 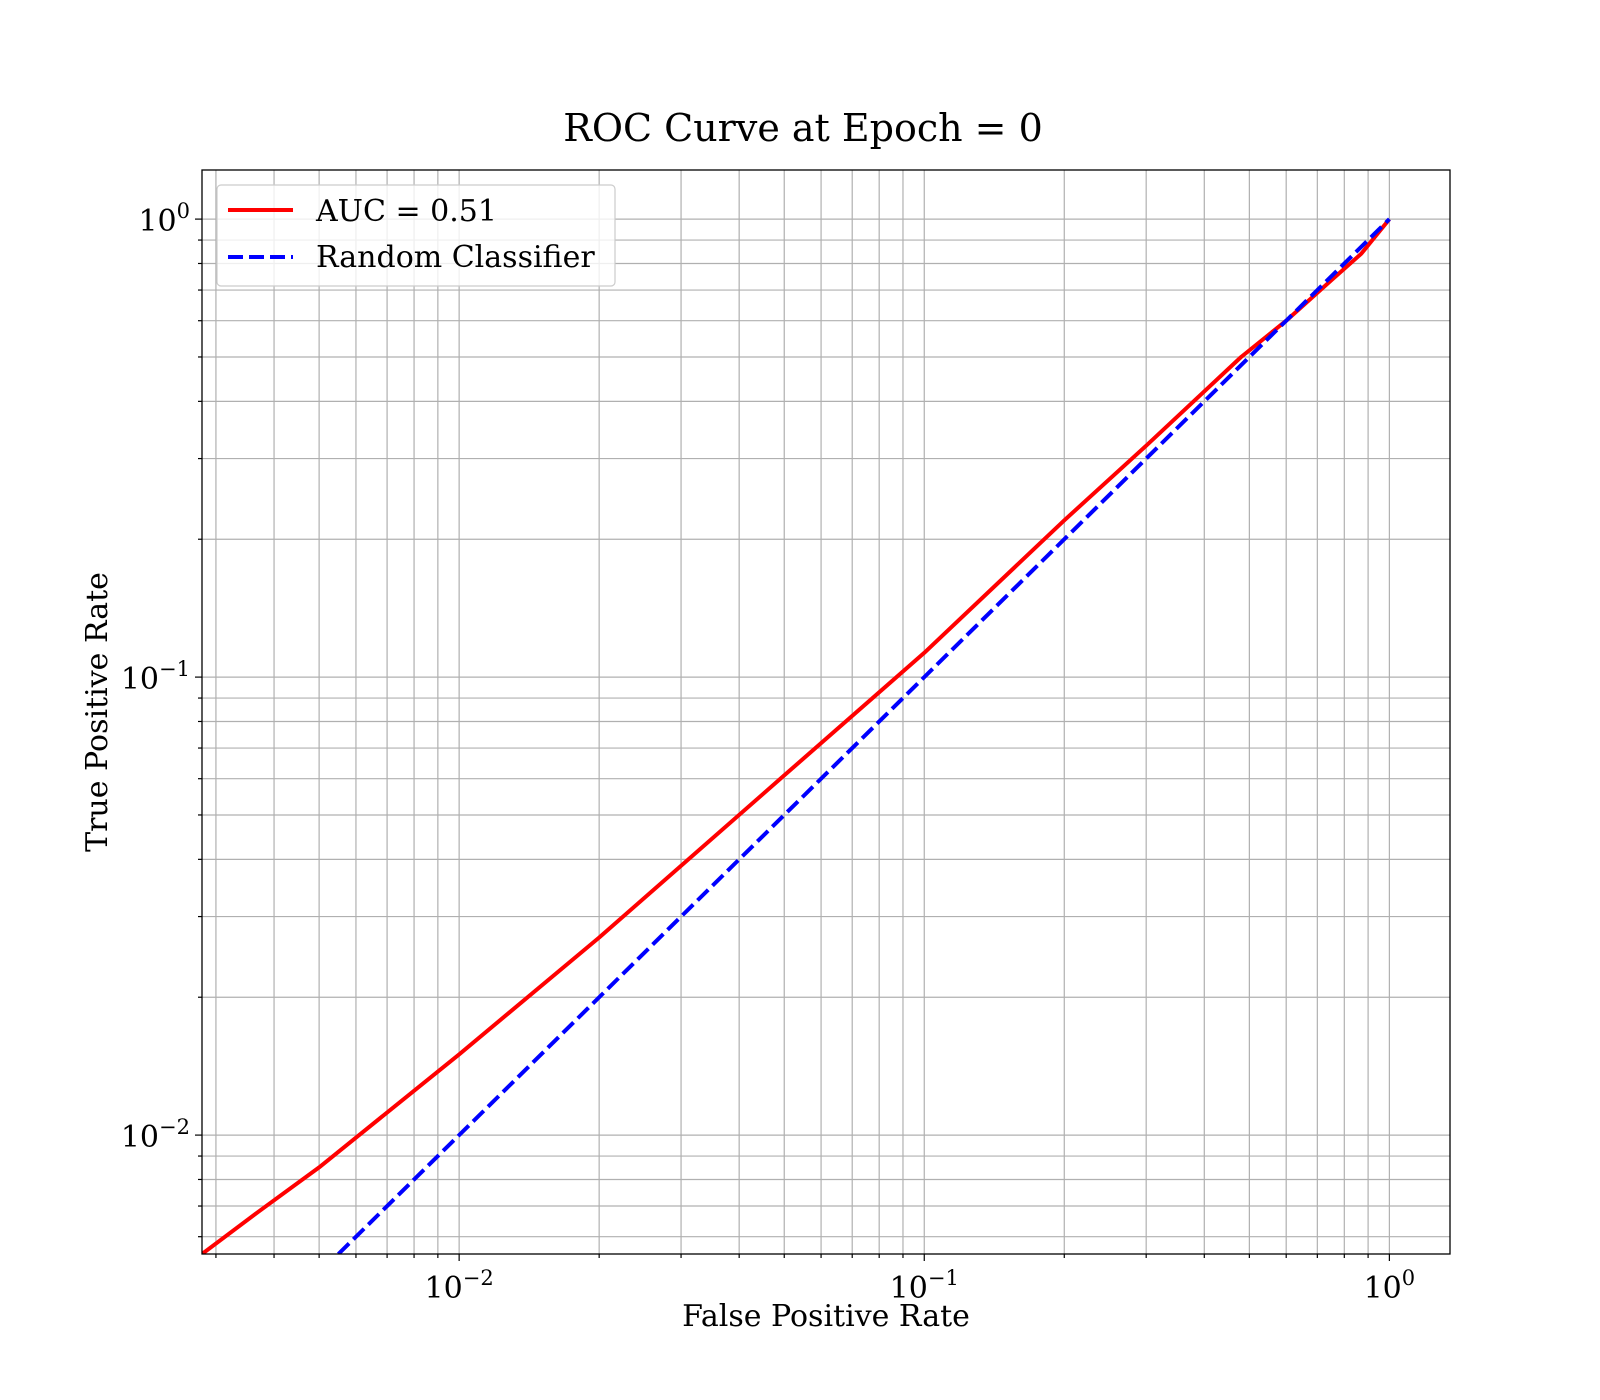 I want to click on legend-box, so click(x=416, y=235).